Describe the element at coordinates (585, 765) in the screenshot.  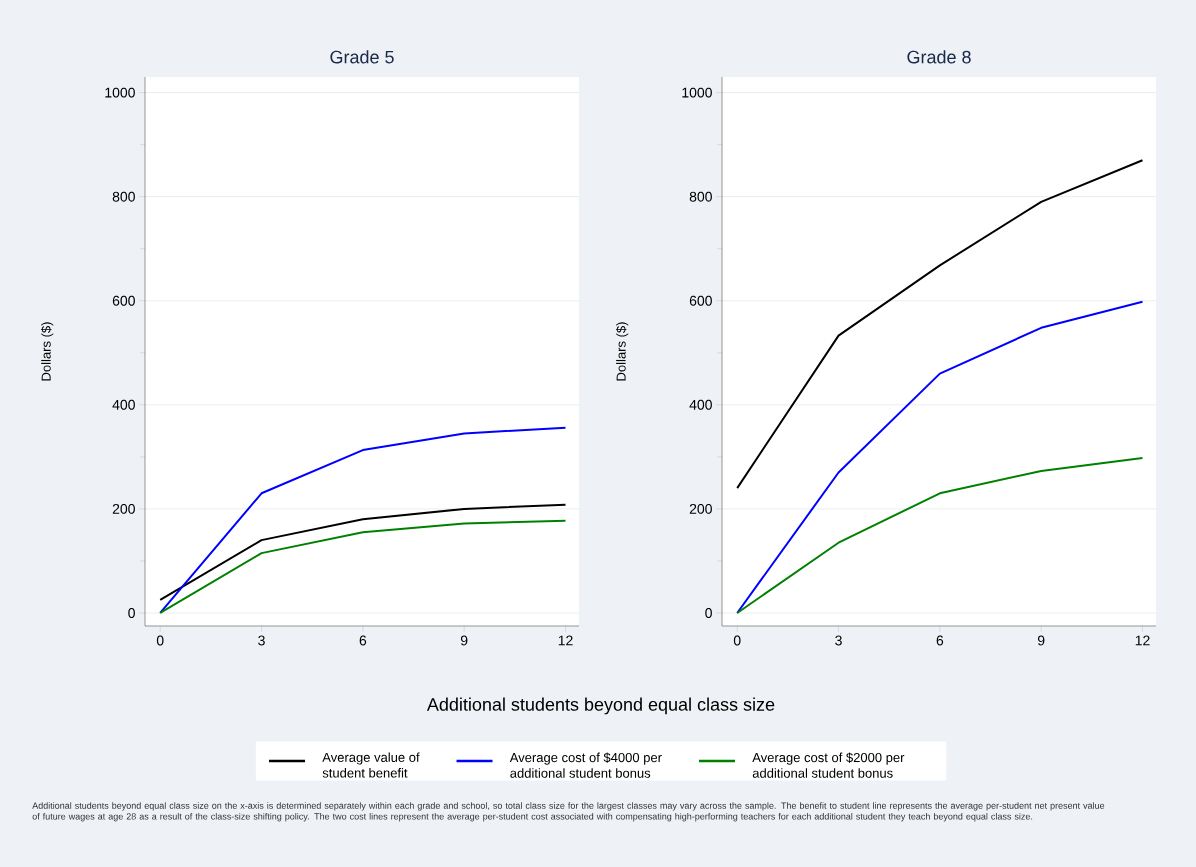
I see `legend-label: Average cost of $4000 per additional student bonus` at that location.